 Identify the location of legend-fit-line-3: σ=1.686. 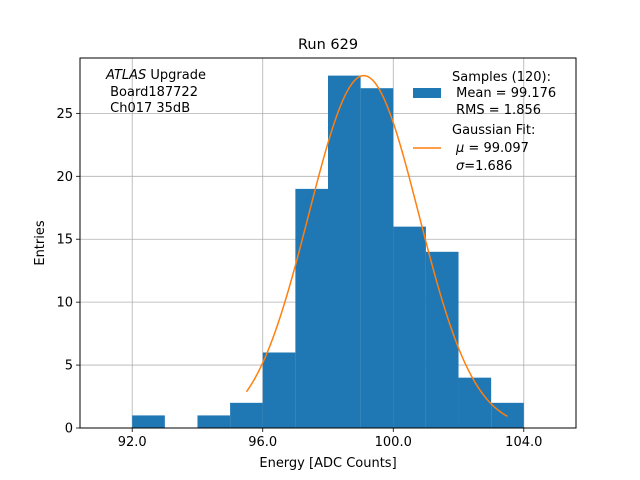
(484, 166).